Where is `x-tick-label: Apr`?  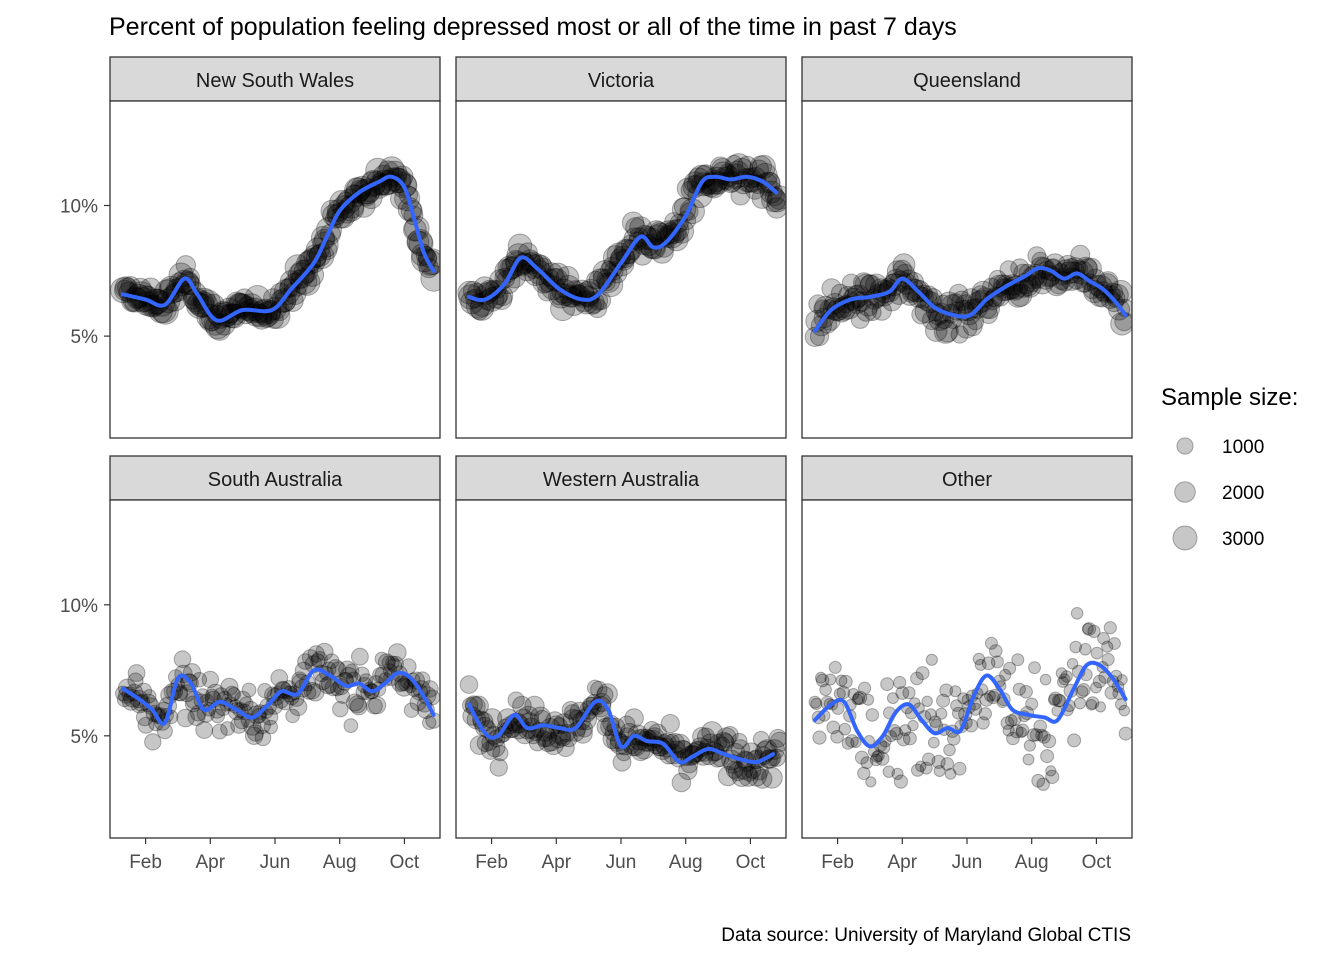
x-tick-label: Apr is located at coordinates (903, 862).